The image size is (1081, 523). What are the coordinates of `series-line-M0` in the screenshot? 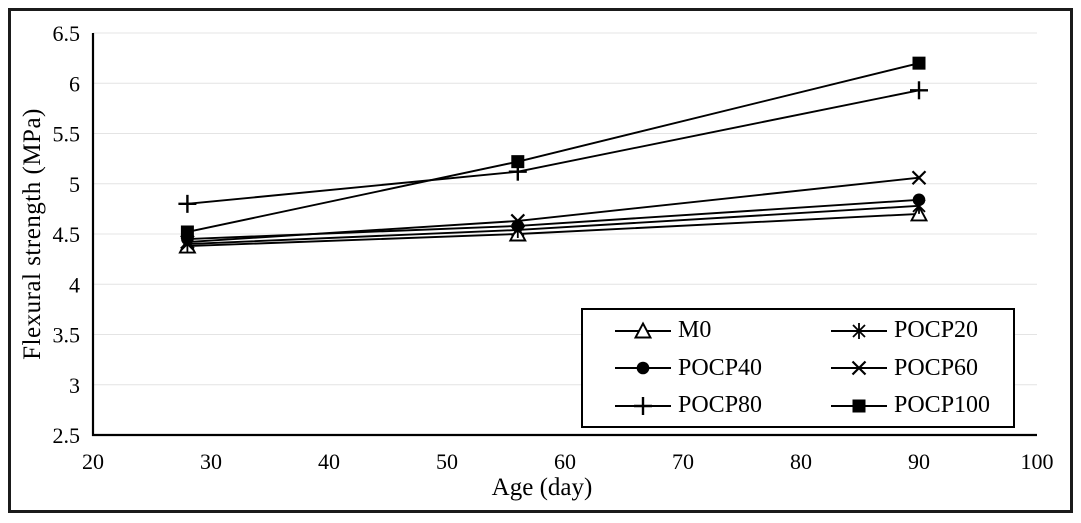 It's located at (553, 230).